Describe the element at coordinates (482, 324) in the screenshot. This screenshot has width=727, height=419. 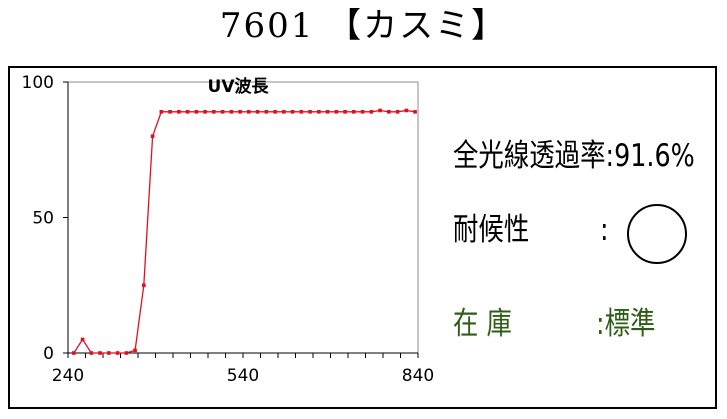
I see `stock-label: 在 庫` at that location.